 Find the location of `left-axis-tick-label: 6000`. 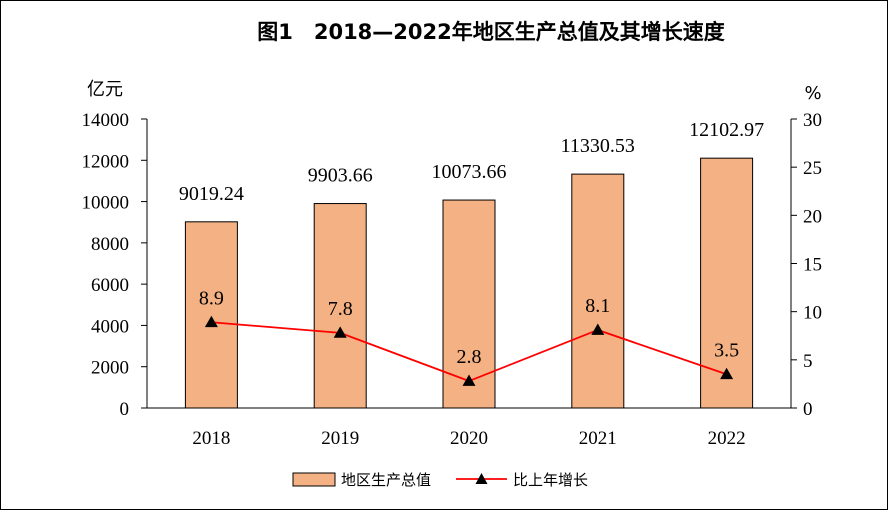

left-axis-tick-label: 6000 is located at coordinates (110, 285).